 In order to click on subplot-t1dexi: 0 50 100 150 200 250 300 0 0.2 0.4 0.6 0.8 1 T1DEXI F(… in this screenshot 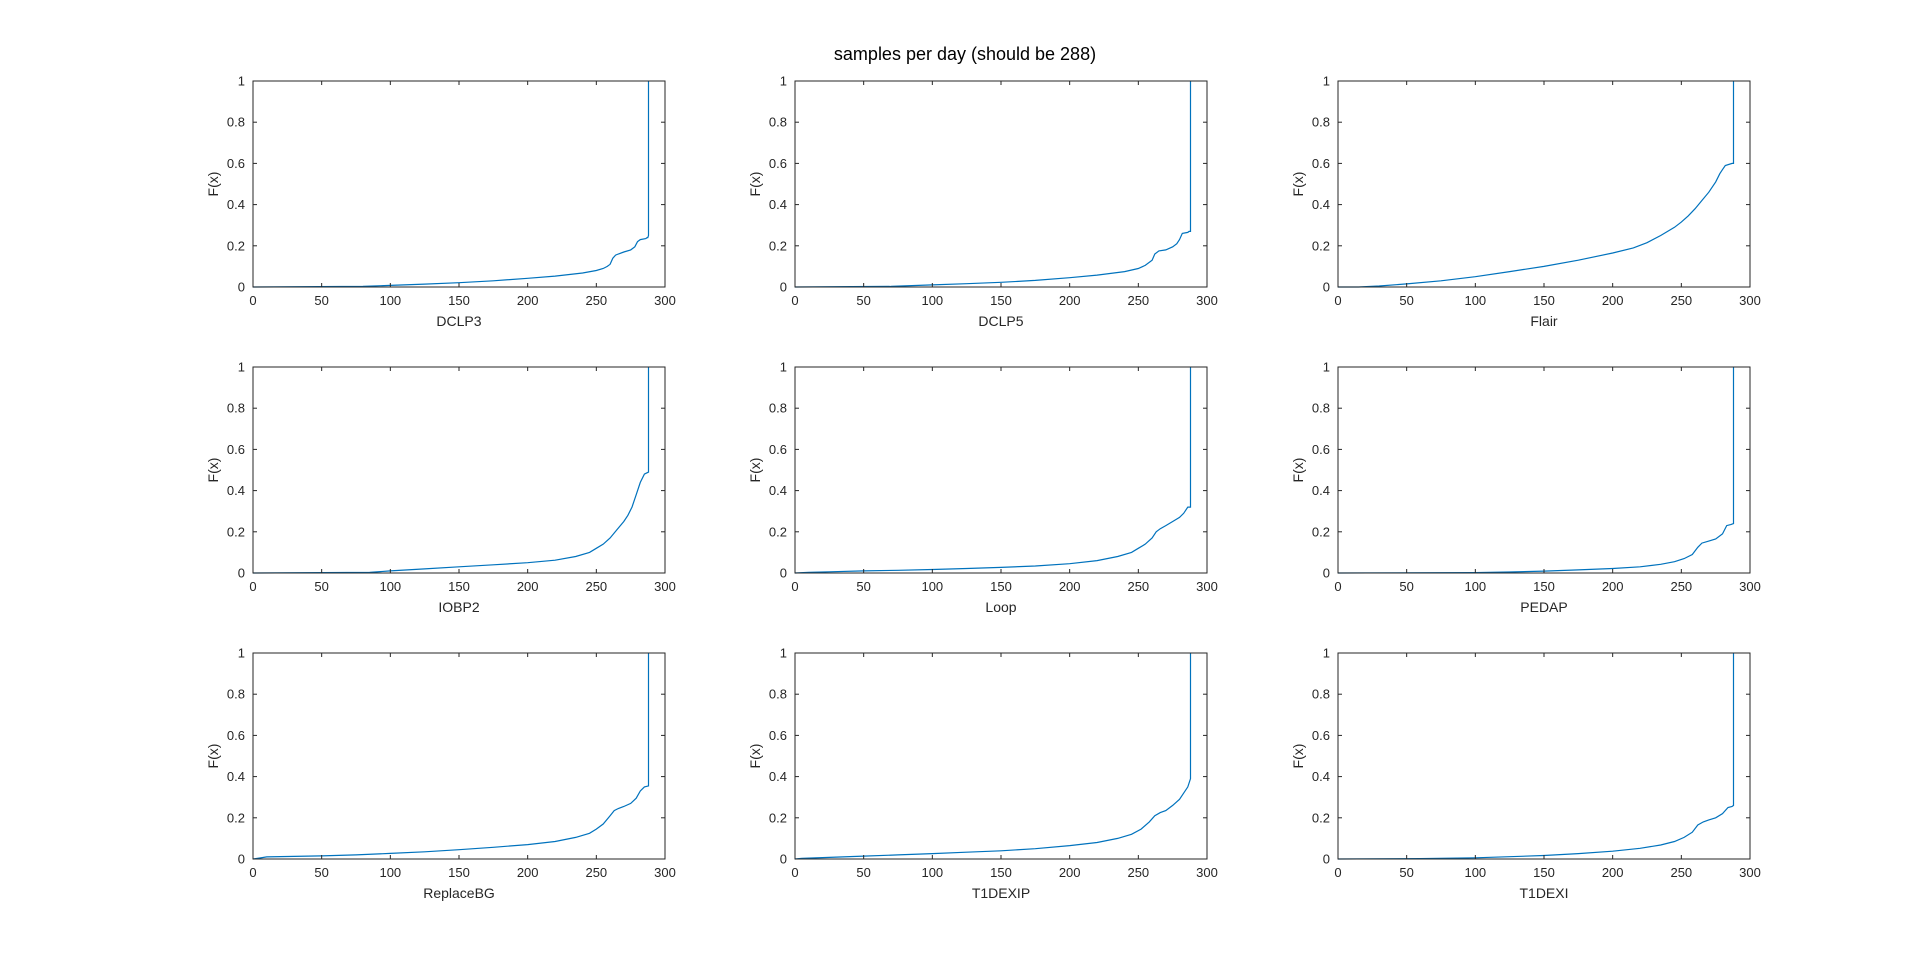, I will do `click(1525, 774)`.